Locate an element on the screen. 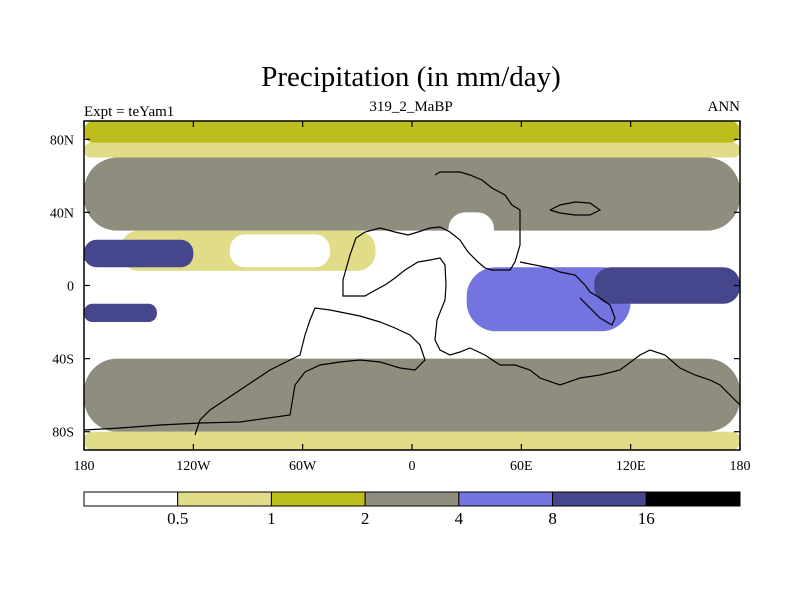 This screenshot has width=800, height=600. subtitle-center: 319_2_MaBP is located at coordinates (410, 107).